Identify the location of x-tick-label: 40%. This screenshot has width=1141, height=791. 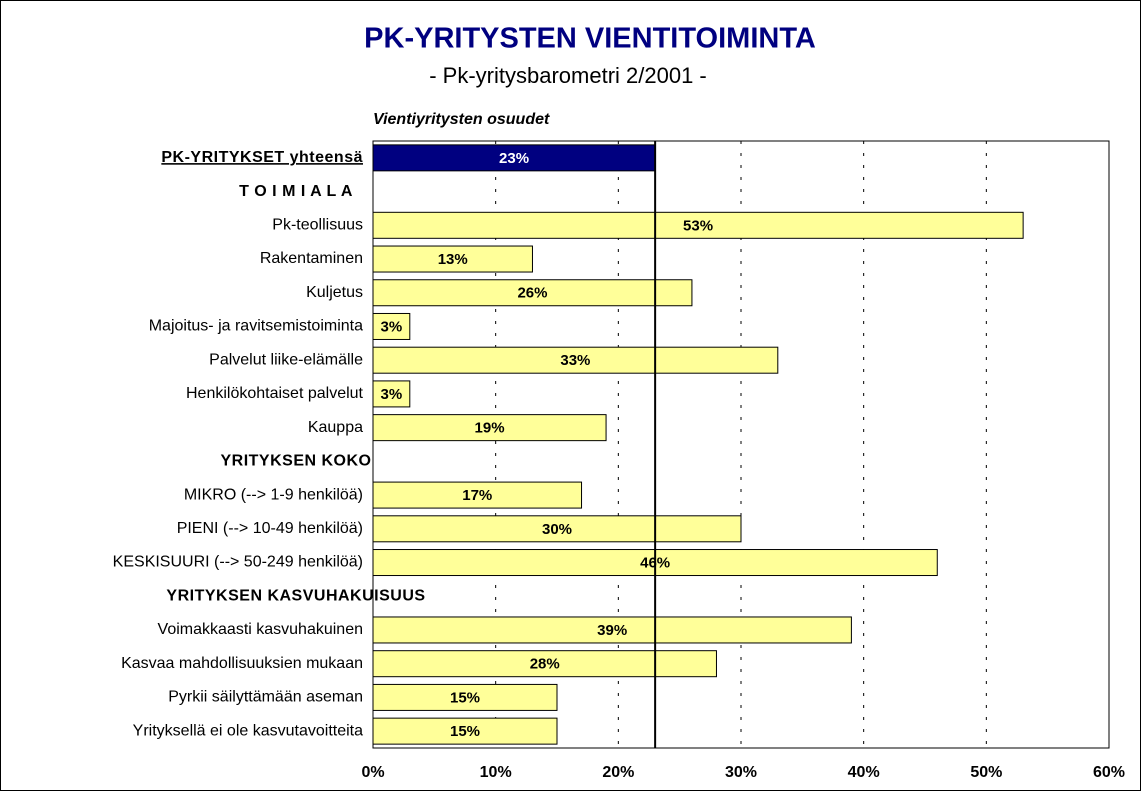
(864, 772).